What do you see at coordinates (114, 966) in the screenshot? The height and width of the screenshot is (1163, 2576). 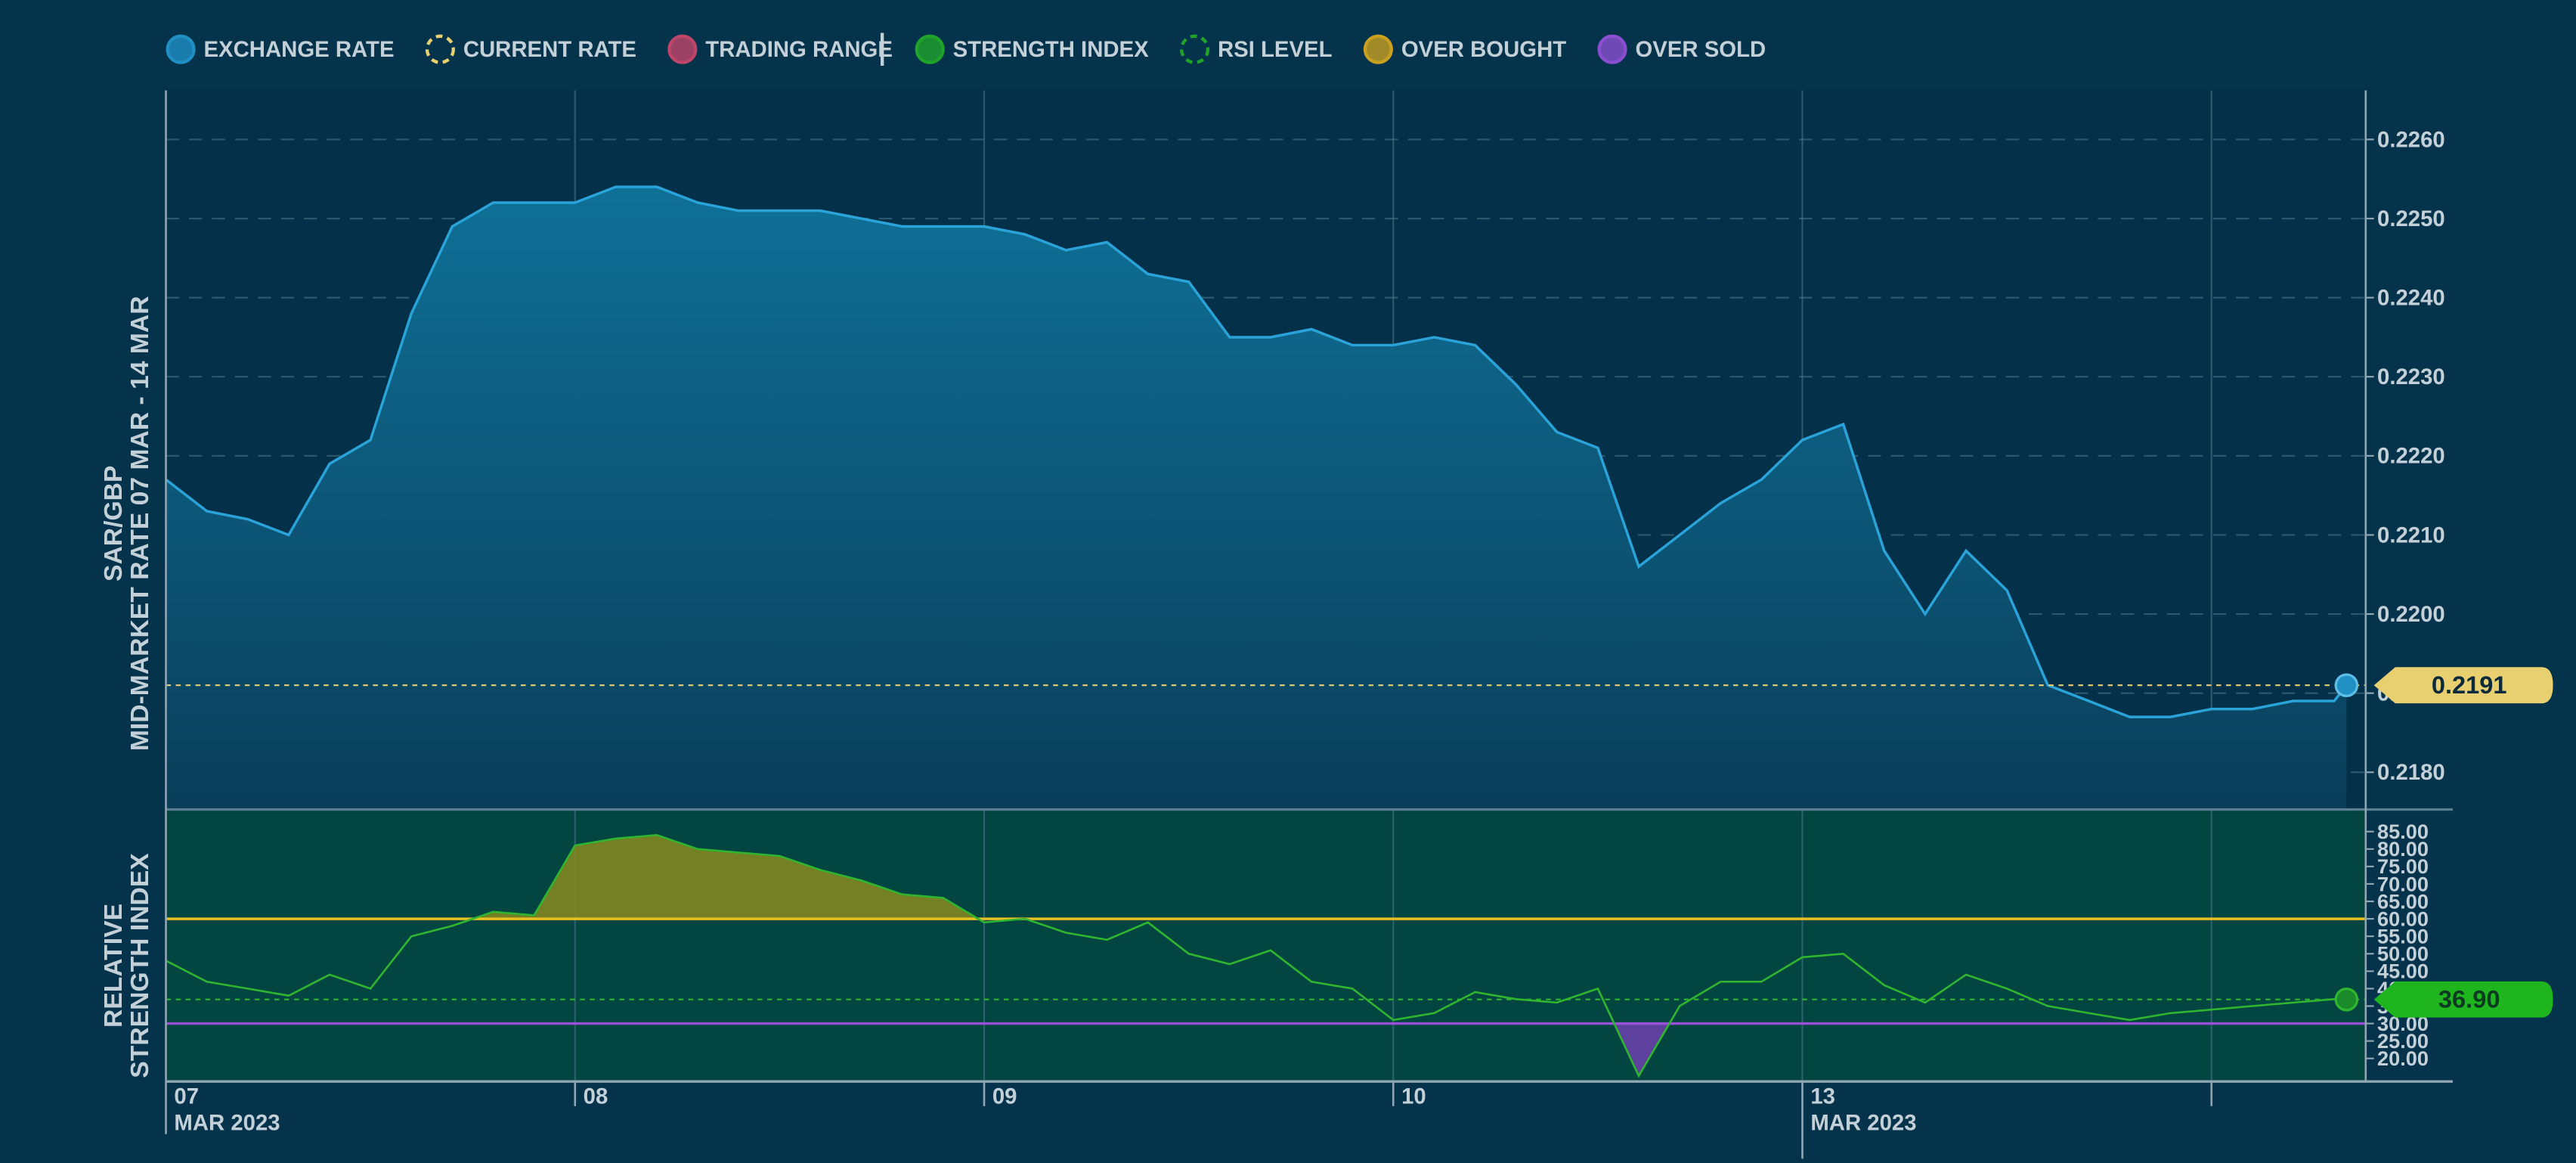 I see `y-axis-title: RELATIVE` at bounding box center [114, 966].